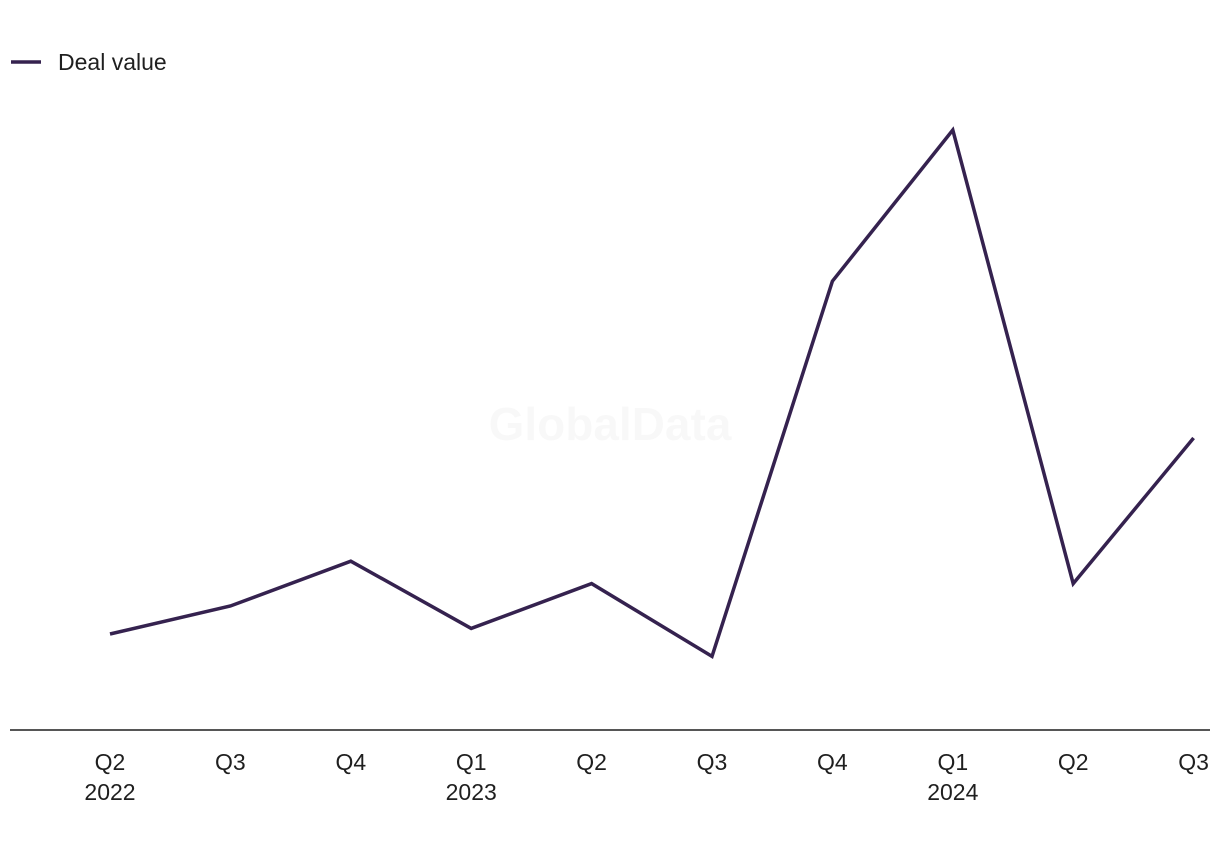 The image size is (1220, 850). What do you see at coordinates (610, 424) in the screenshot?
I see `watermark: GlobalData` at bounding box center [610, 424].